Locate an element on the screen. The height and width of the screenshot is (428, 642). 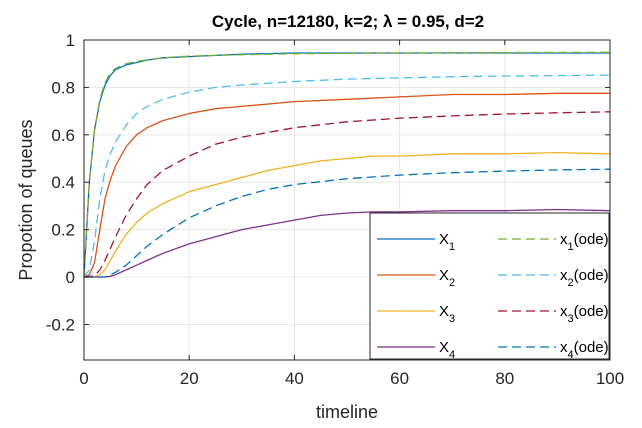
x-axis-label: timeline is located at coordinates (347, 412).